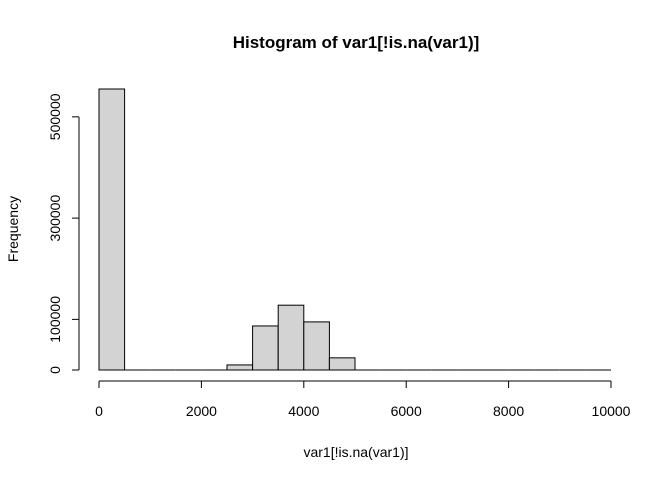 The height and width of the screenshot is (480, 672). I want to click on x-tick-label: 2000, so click(201, 411).